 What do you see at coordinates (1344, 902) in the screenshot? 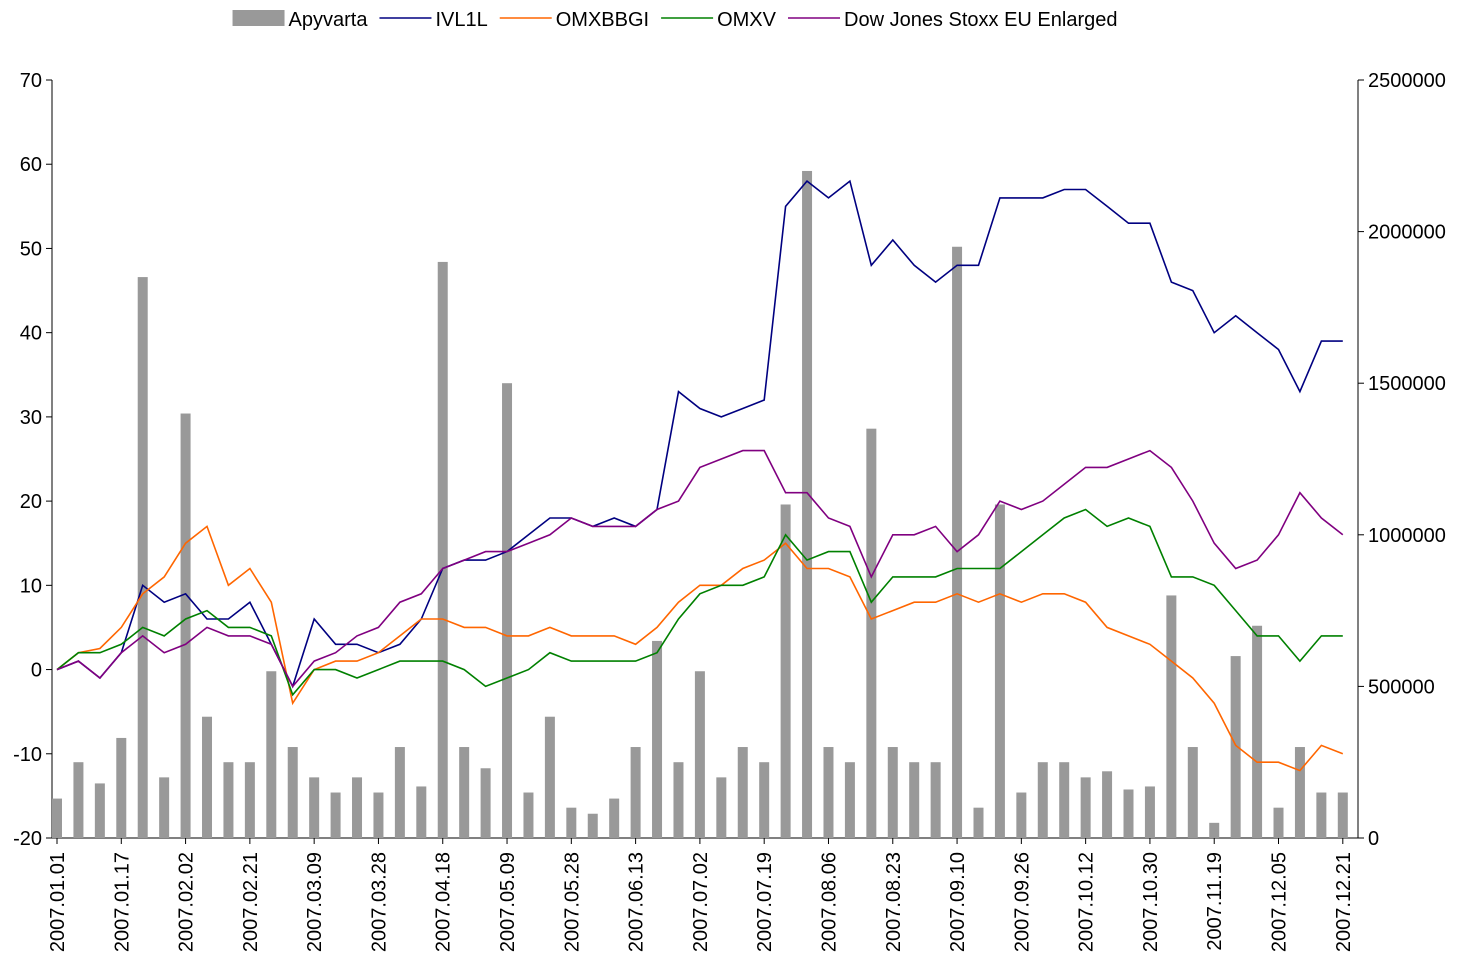
I see `x-tick-label: 2007.12.21` at bounding box center [1344, 902].